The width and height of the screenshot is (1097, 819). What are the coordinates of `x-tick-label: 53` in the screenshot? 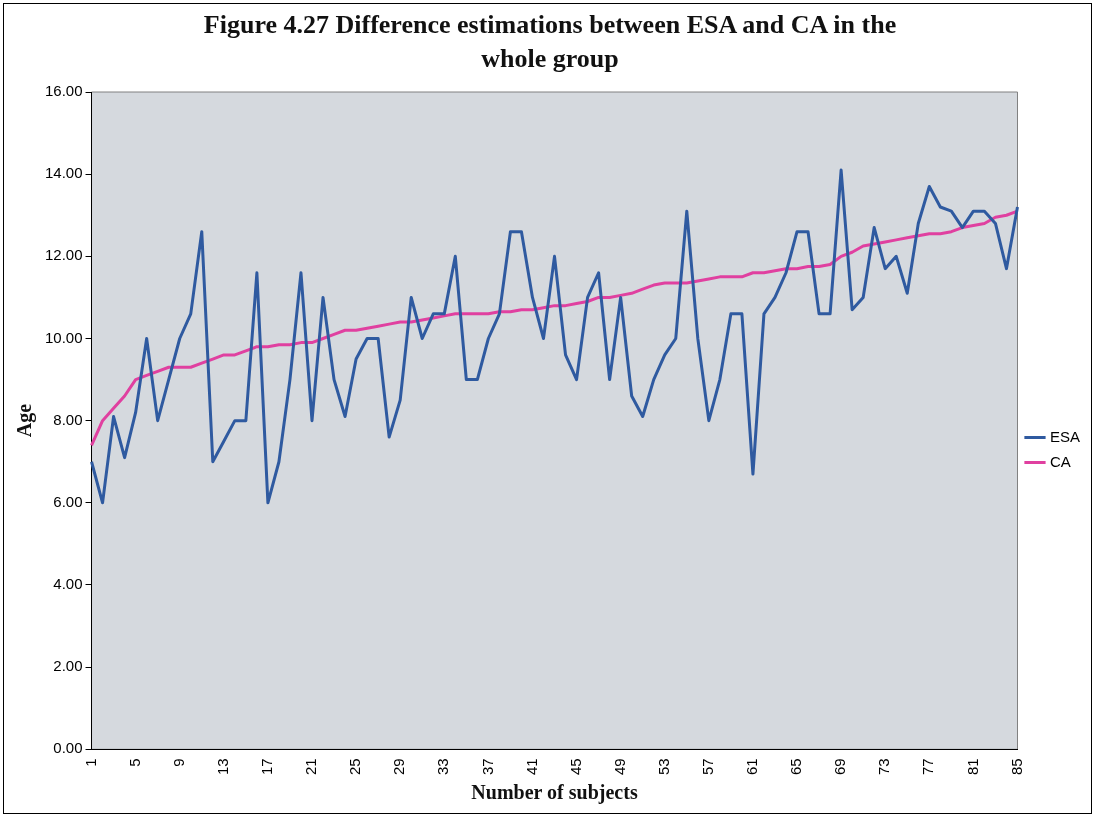 It's located at (663, 766).